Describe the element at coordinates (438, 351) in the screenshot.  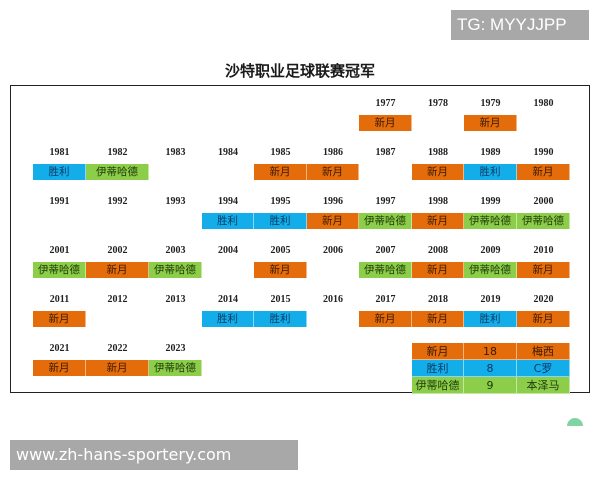
I see `summary-club-cell: 新月` at that location.